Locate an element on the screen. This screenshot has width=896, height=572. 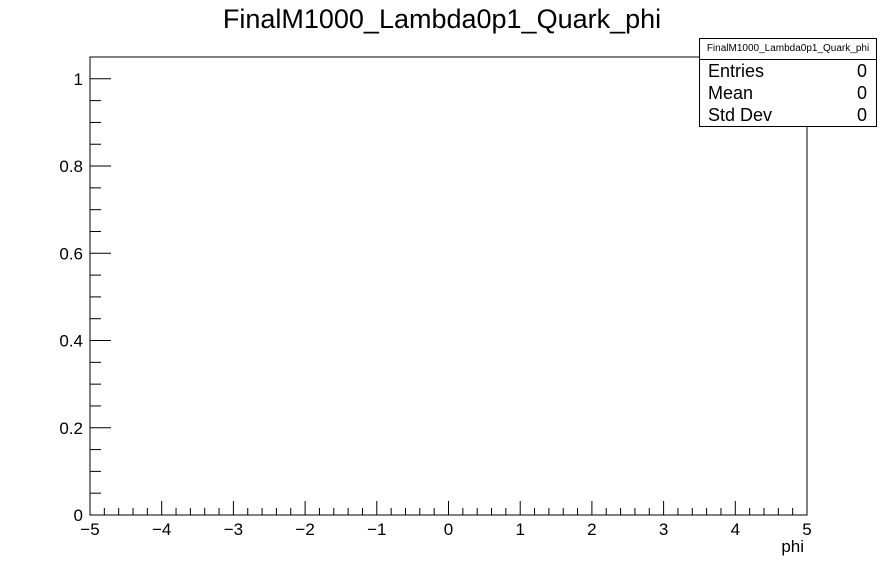
x-tick-label: 0 is located at coordinates (448, 529).